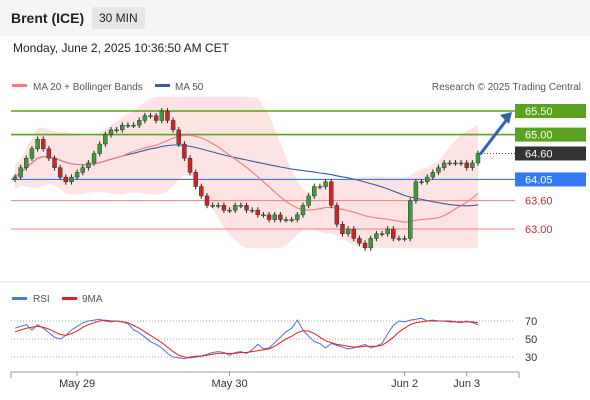  I want to click on forecast-arrow-head, so click(506, 118).